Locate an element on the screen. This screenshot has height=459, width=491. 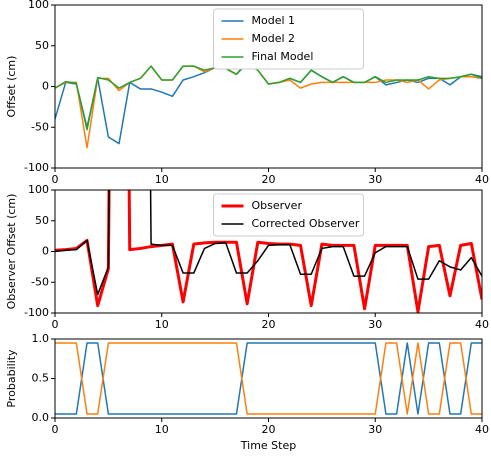
legend-label: Corrected Observer is located at coordinates (306, 223).